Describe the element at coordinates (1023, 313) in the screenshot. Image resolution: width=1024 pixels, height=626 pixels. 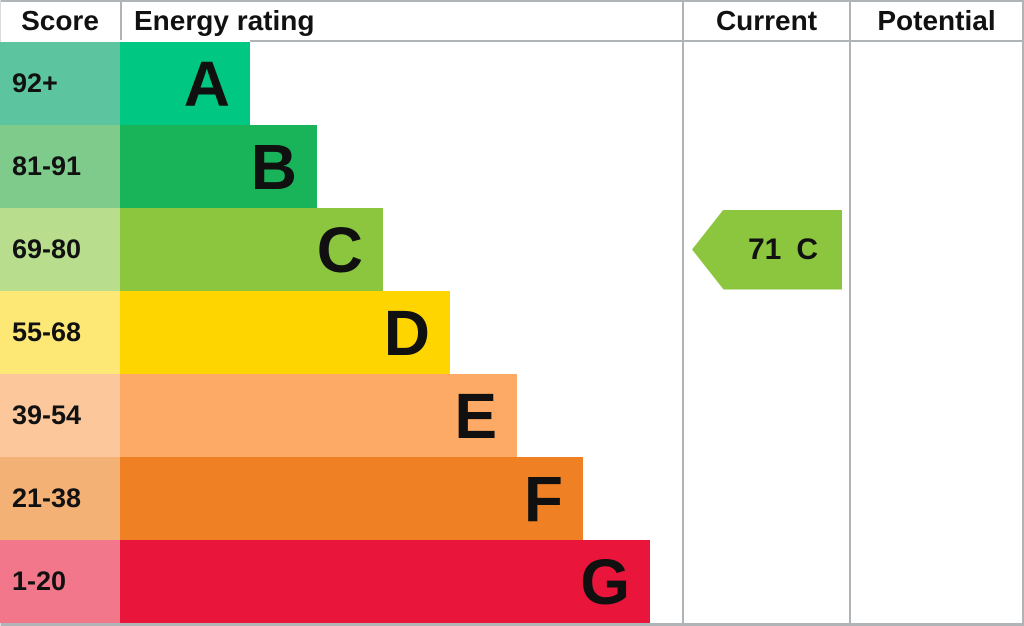
I see `right-border` at that location.